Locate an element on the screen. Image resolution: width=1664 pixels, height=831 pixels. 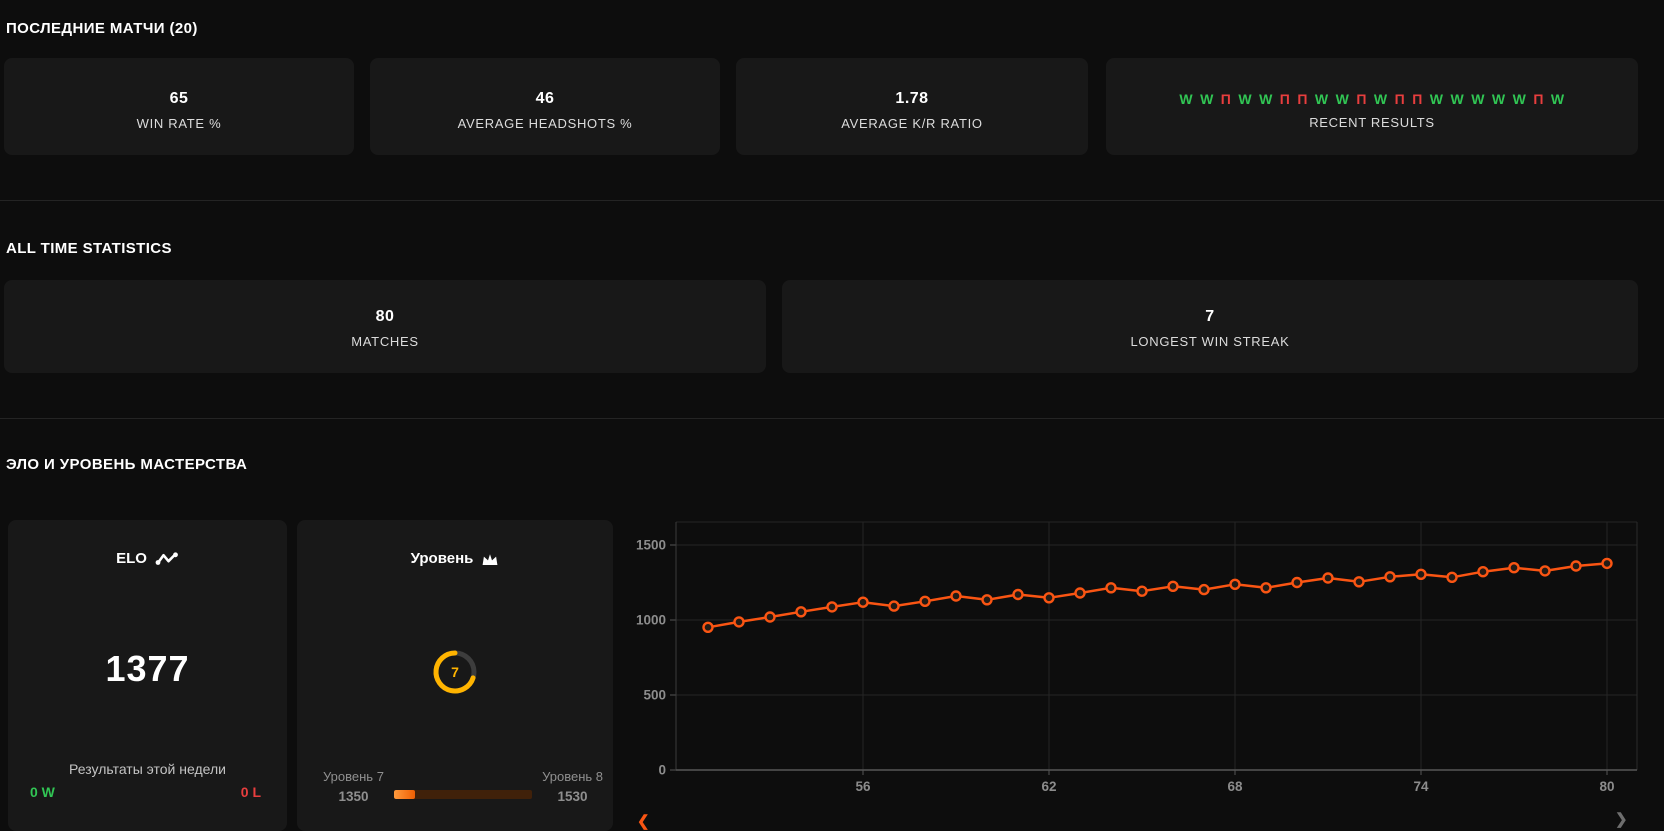
level-gauge: 7 is located at coordinates (455, 674).